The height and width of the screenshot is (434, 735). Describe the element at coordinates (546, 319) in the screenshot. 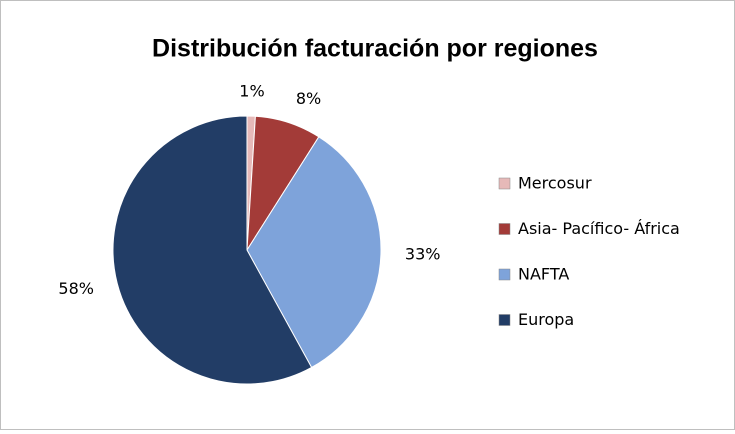

I see `legend-label: Europa` at that location.